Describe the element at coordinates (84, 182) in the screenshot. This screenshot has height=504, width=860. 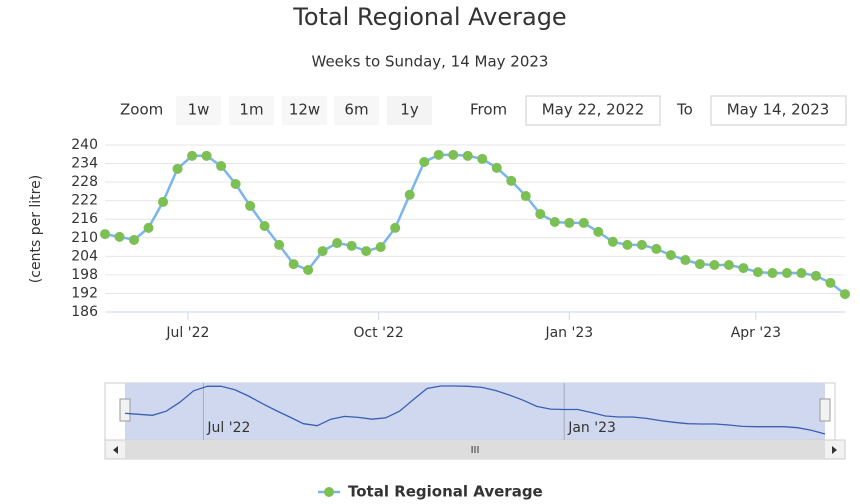
I see `y-tick-label: 228` at that location.